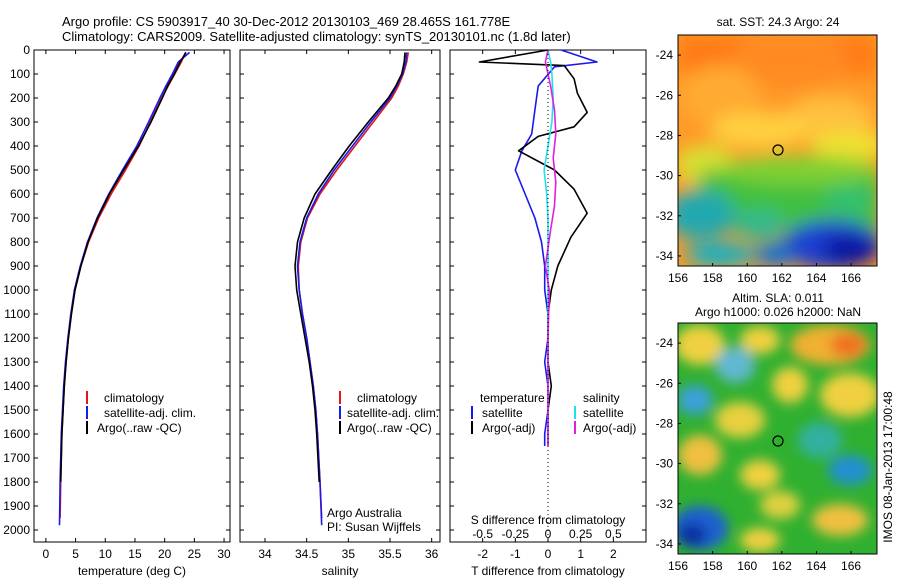 Image resolution: width=900 pixels, height=580 pixels. Describe the element at coordinates (613, 554) in the screenshot. I see `x-tick-label: 2` at that location.